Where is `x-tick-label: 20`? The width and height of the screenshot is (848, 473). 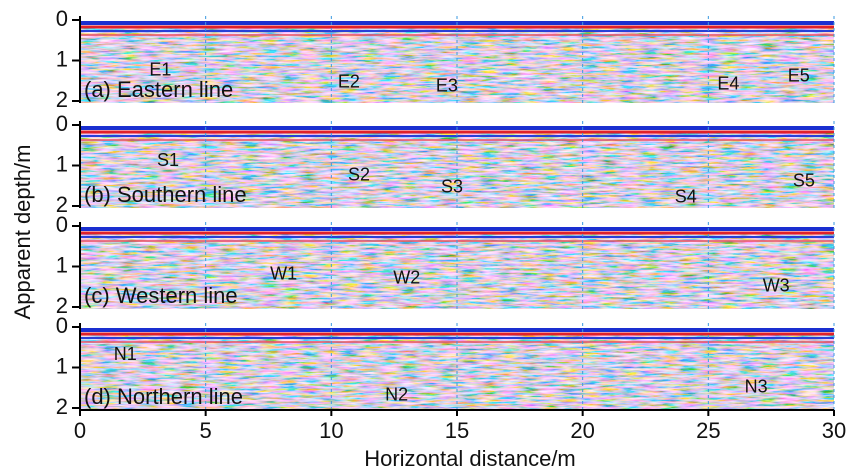 x-tick-label: 20 is located at coordinates (582, 430).